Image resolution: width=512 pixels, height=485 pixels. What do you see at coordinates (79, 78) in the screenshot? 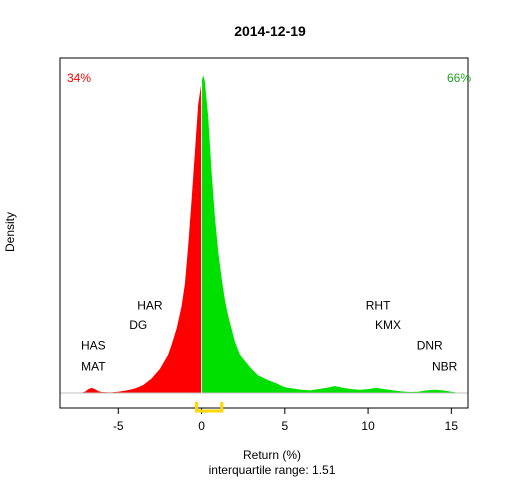
I see `negative-share-label: 34%` at bounding box center [79, 78].